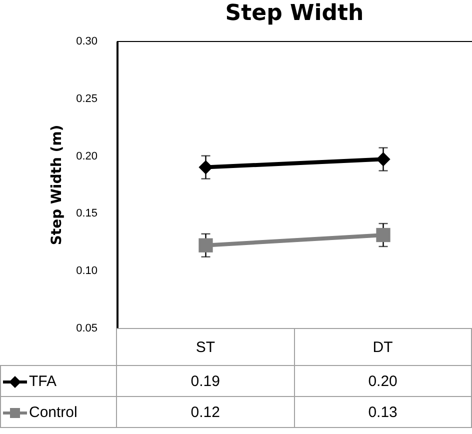  I want to click on y-tick-label: 0.10, so click(87, 271).